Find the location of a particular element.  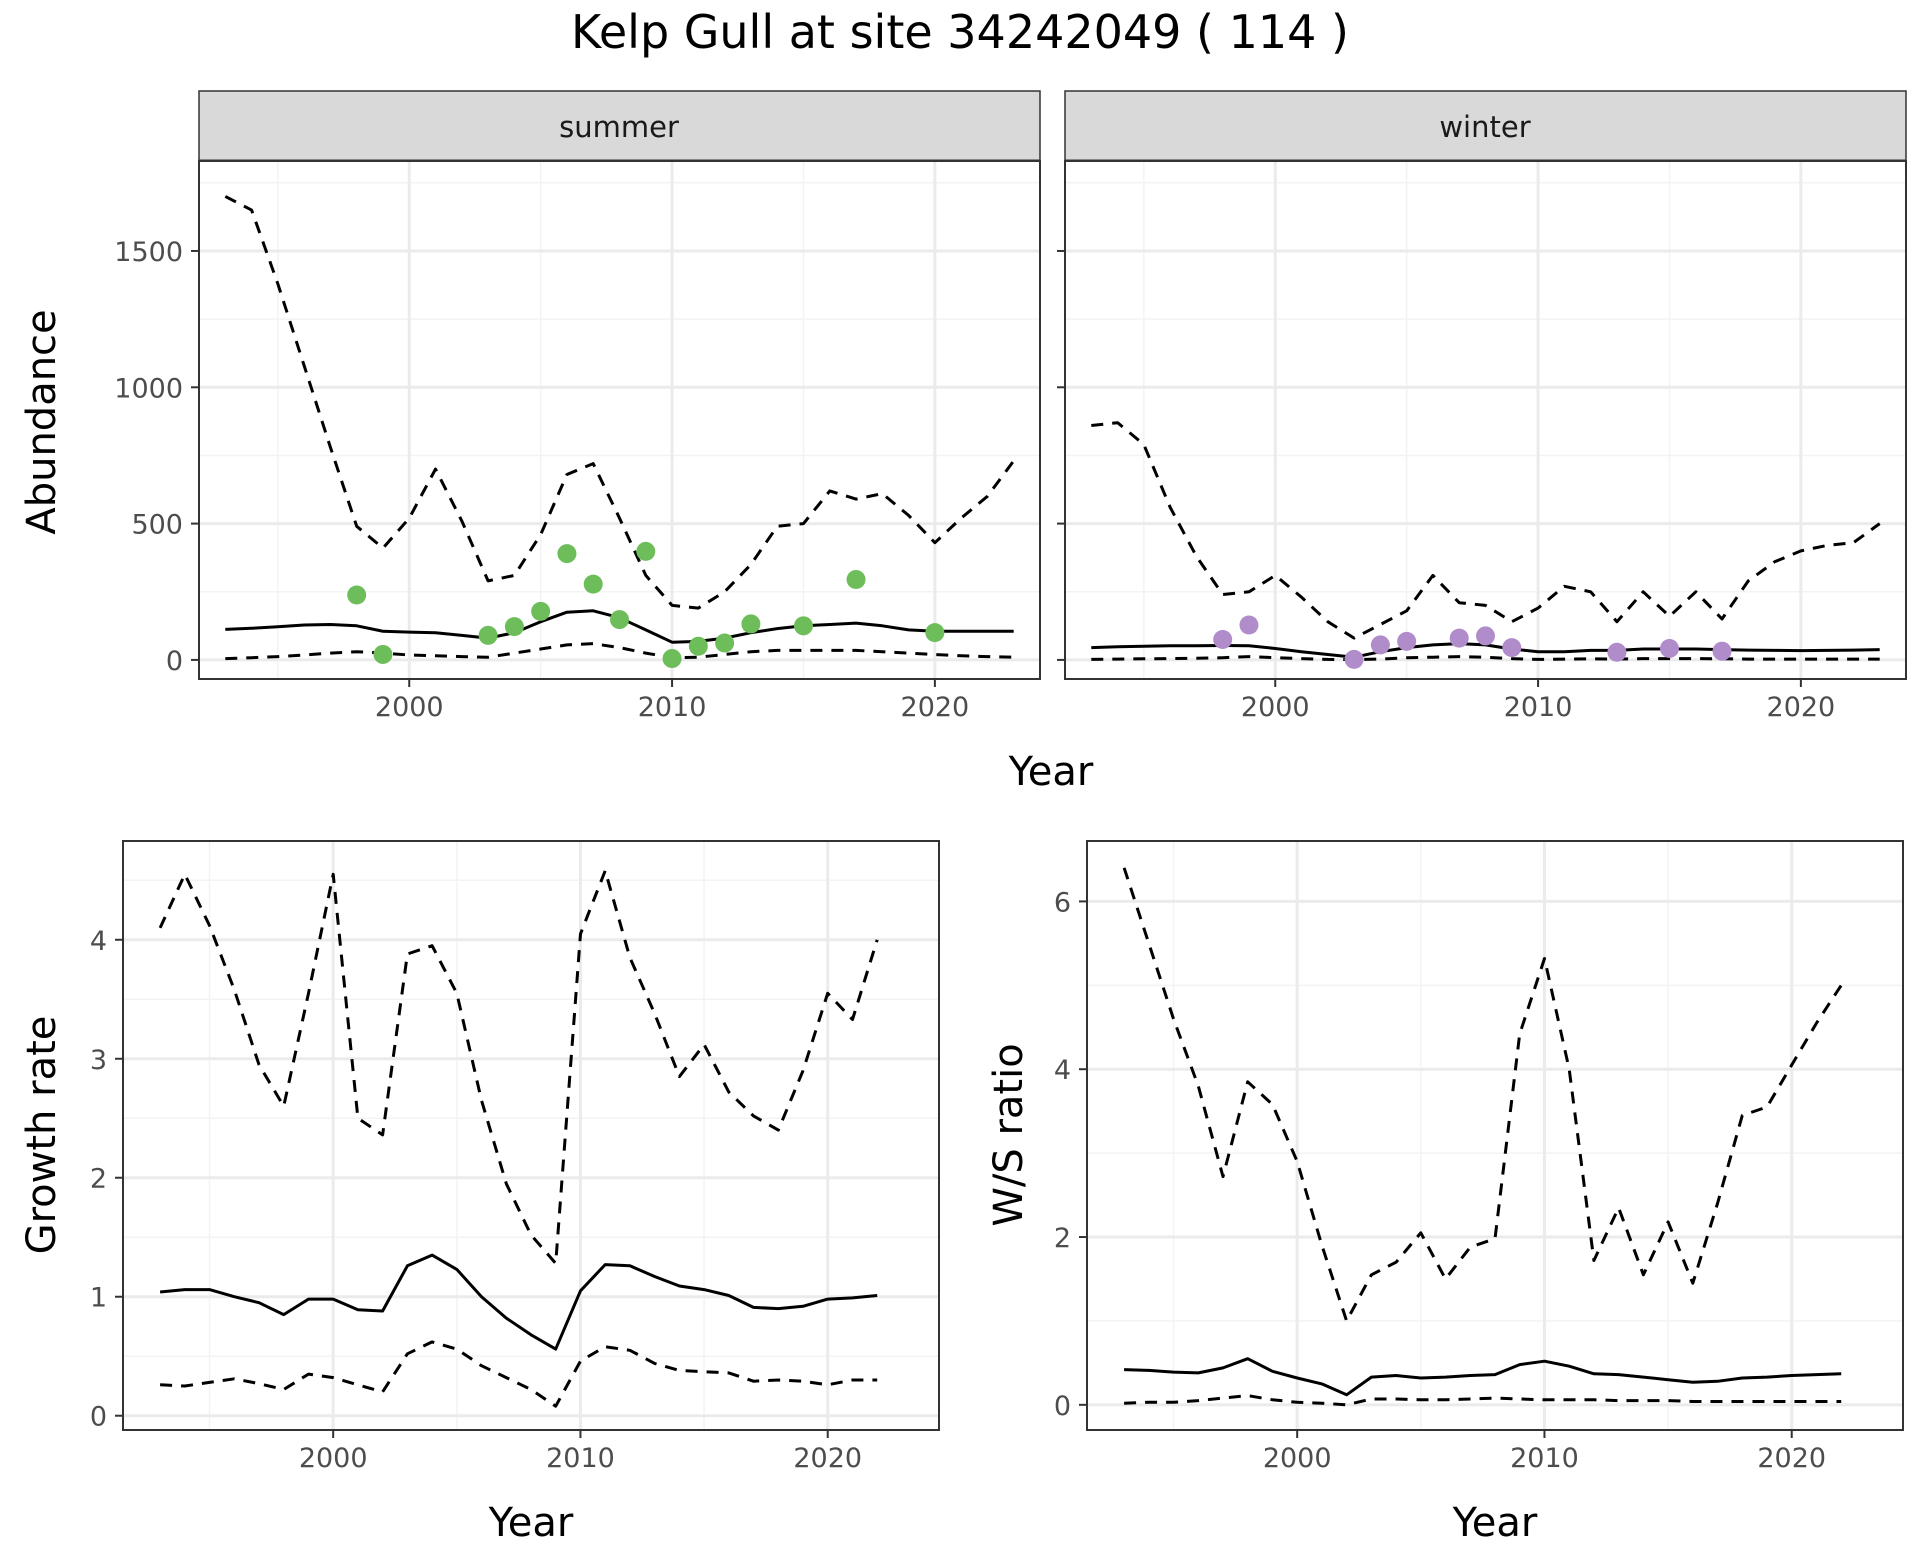

summer-upper-bound-line is located at coordinates (619, 402).